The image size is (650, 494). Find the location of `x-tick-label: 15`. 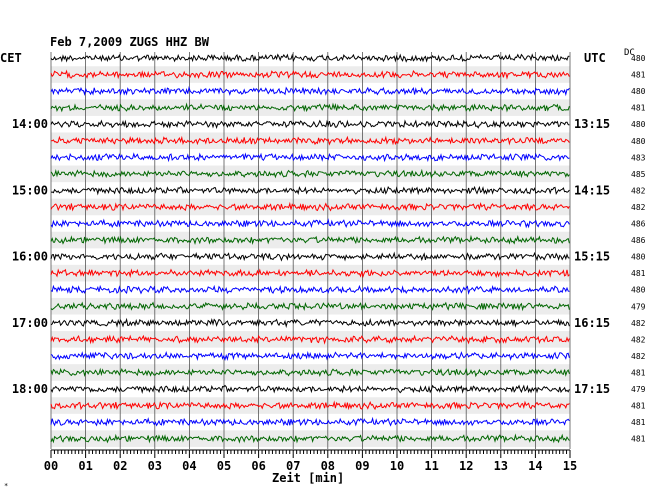

x-tick-label: 15 is located at coordinates (570, 466).